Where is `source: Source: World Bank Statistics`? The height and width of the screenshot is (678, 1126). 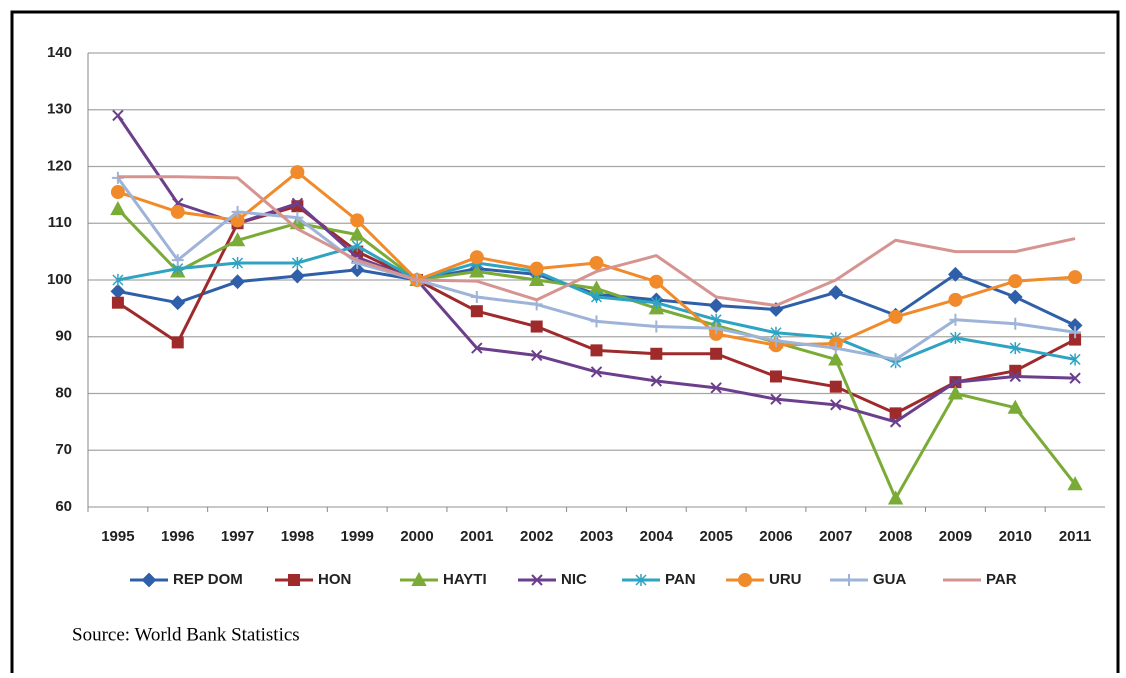 source: Source: World Bank Statistics is located at coordinates (186, 634).